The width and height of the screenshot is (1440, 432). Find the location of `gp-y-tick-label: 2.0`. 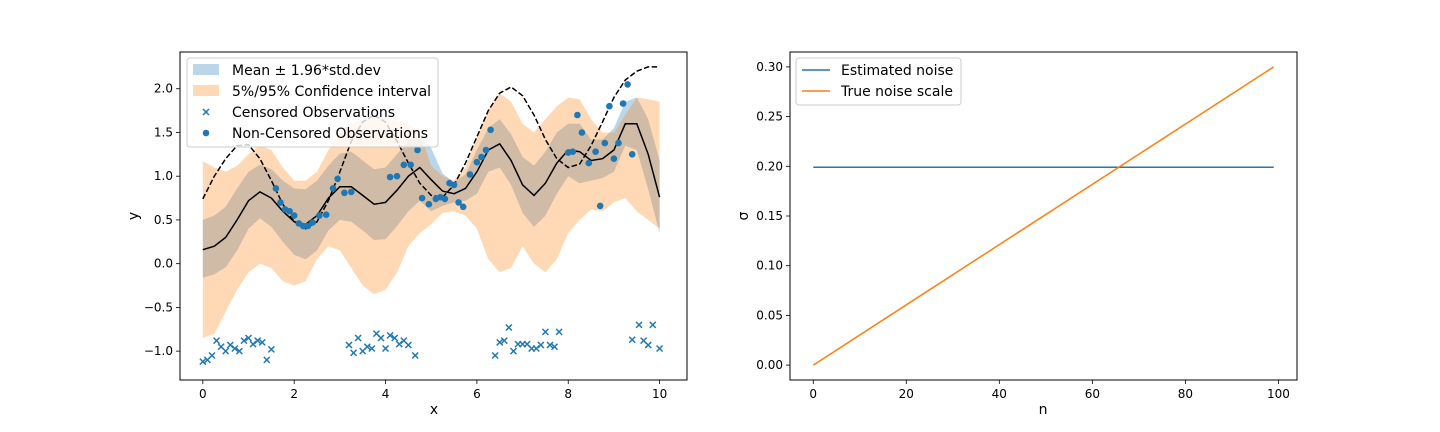

gp-y-tick-label: 2.0 is located at coordinates (163, 89).